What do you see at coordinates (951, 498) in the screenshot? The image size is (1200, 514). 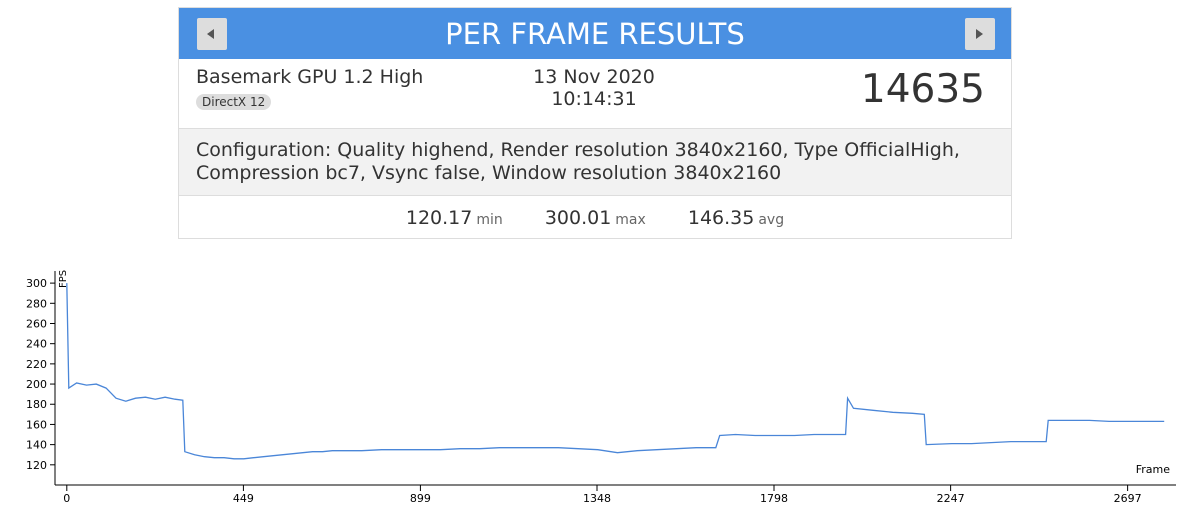 I see `x-tick-label: 2247` at bounding box center [951, 498].